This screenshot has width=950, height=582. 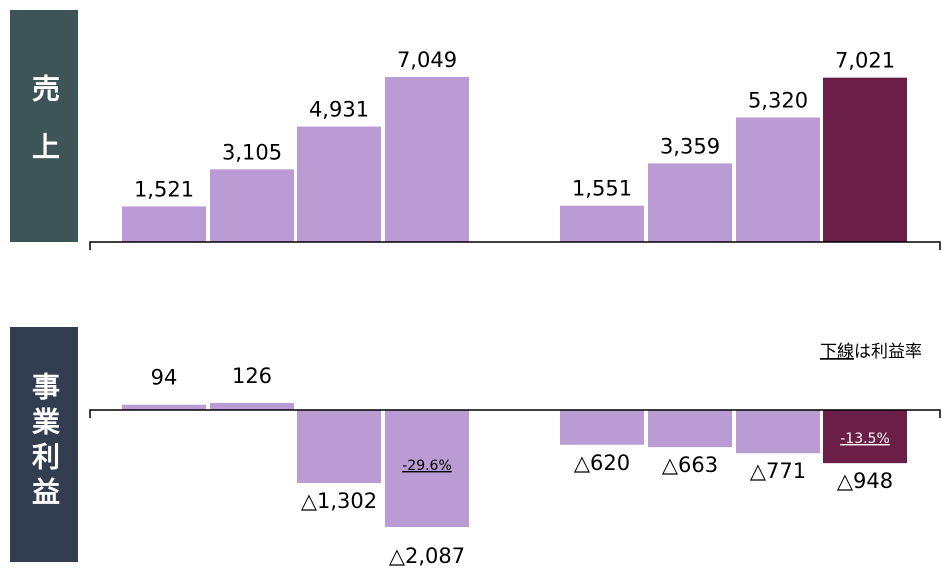 I want to click on sales-data-label: 1,521, so click(x=164, y=189).